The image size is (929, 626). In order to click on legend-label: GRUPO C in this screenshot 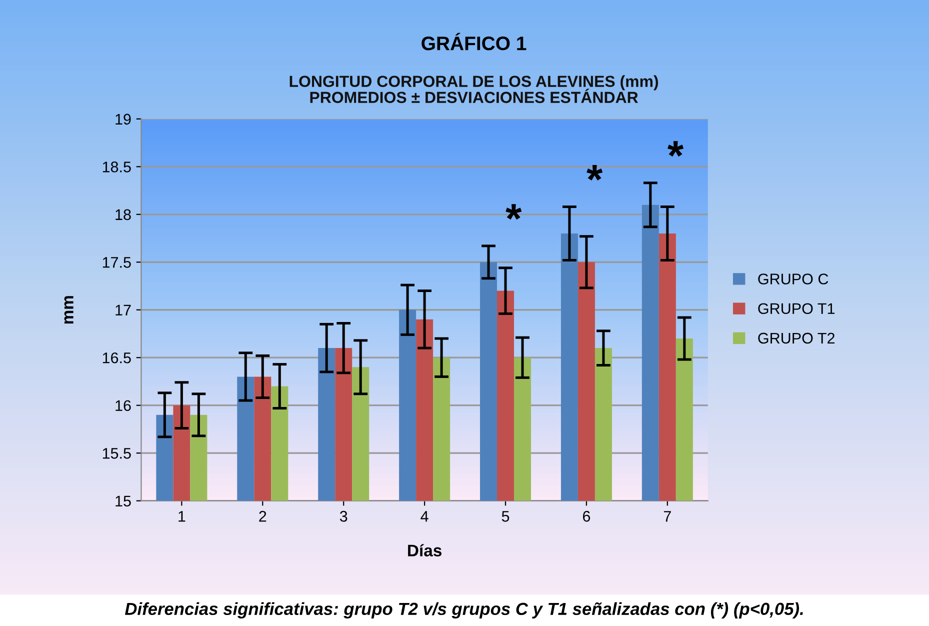, I will do `click(793, 279)`.